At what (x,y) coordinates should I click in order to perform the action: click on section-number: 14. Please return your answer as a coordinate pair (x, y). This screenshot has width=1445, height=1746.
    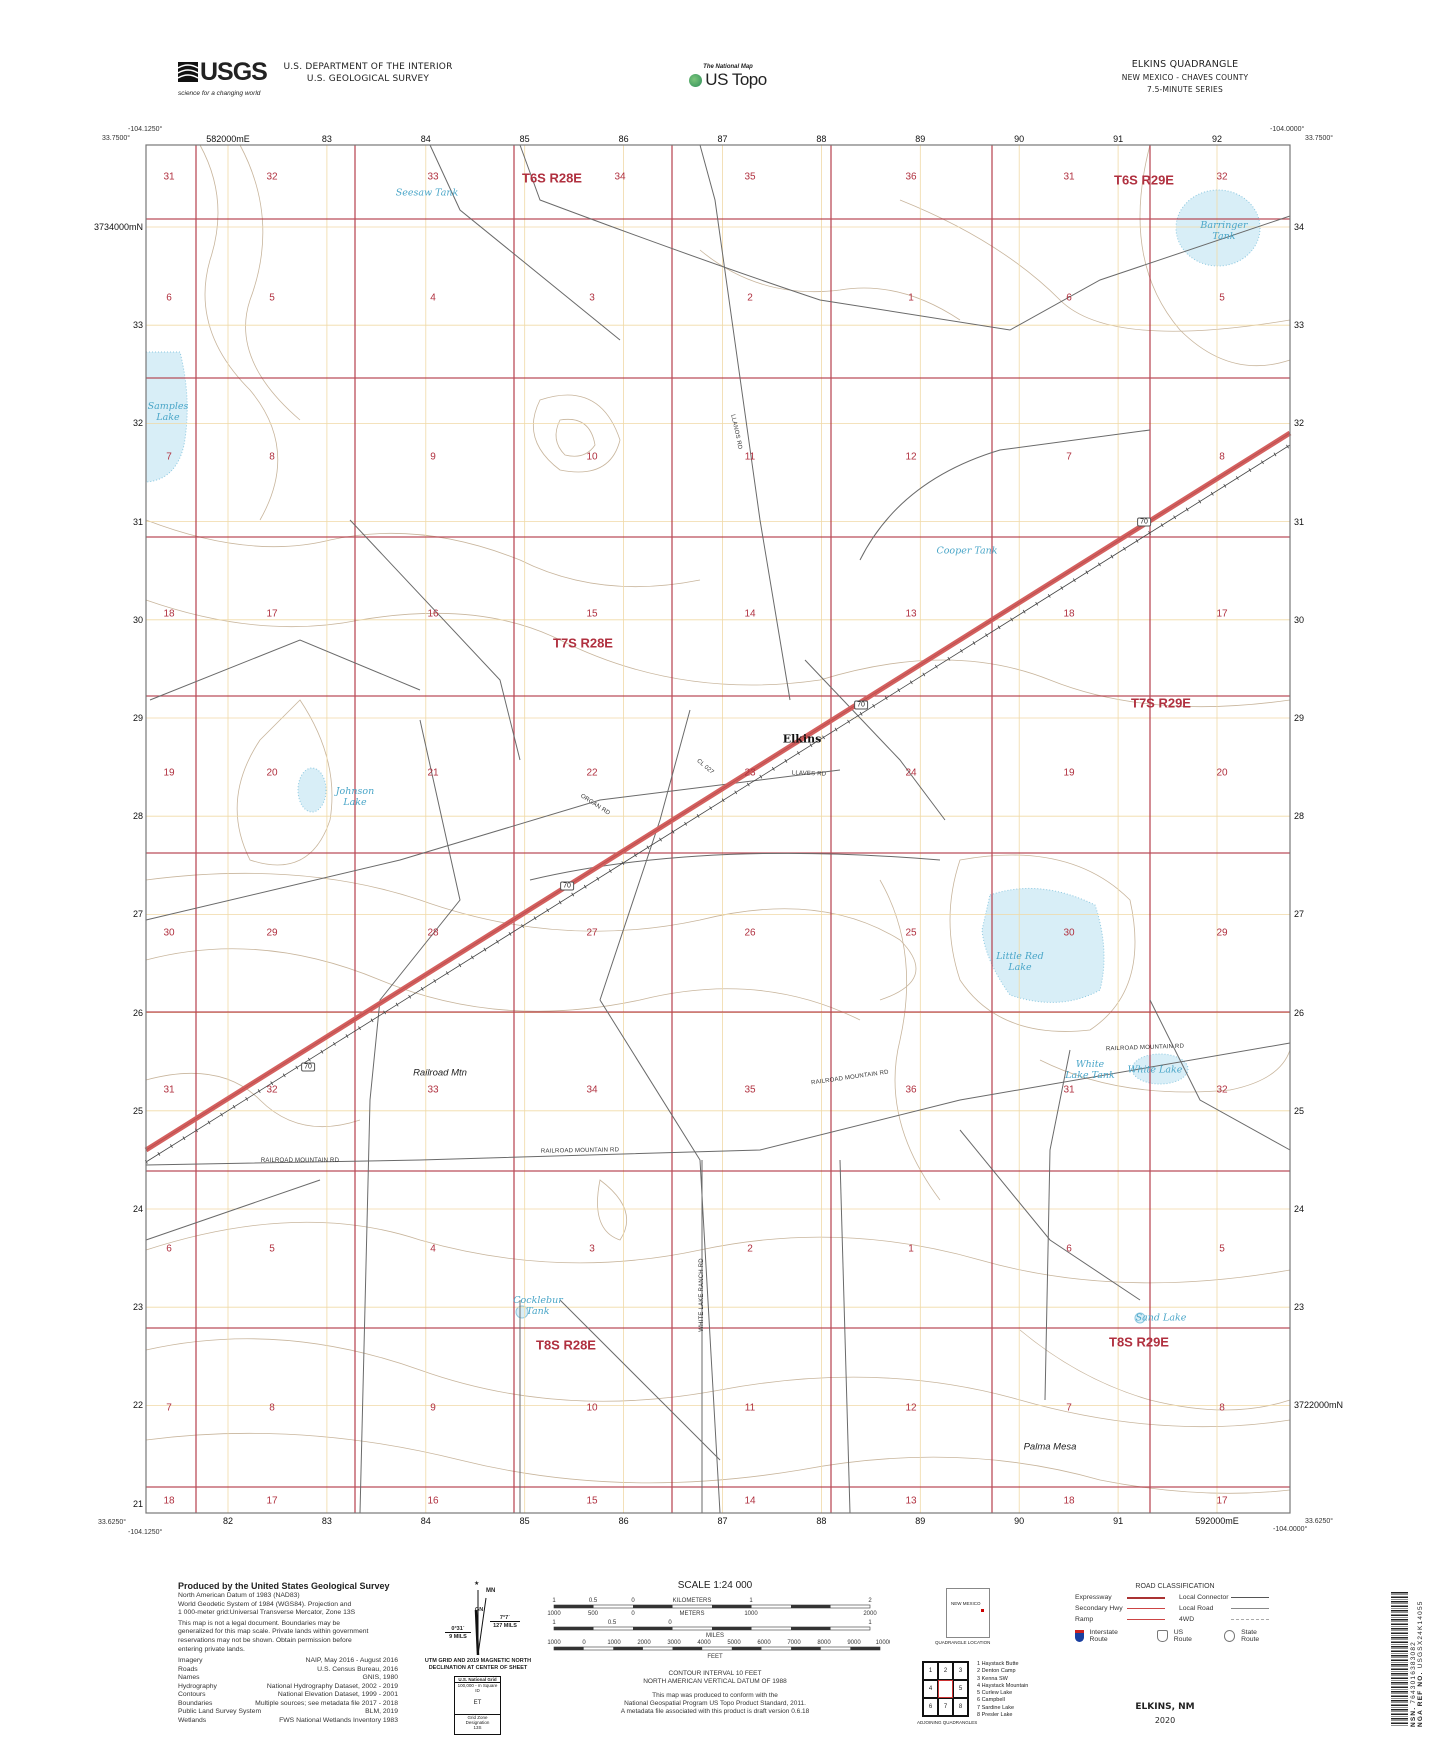
    Looking at the image, I should click on (750, 1501).